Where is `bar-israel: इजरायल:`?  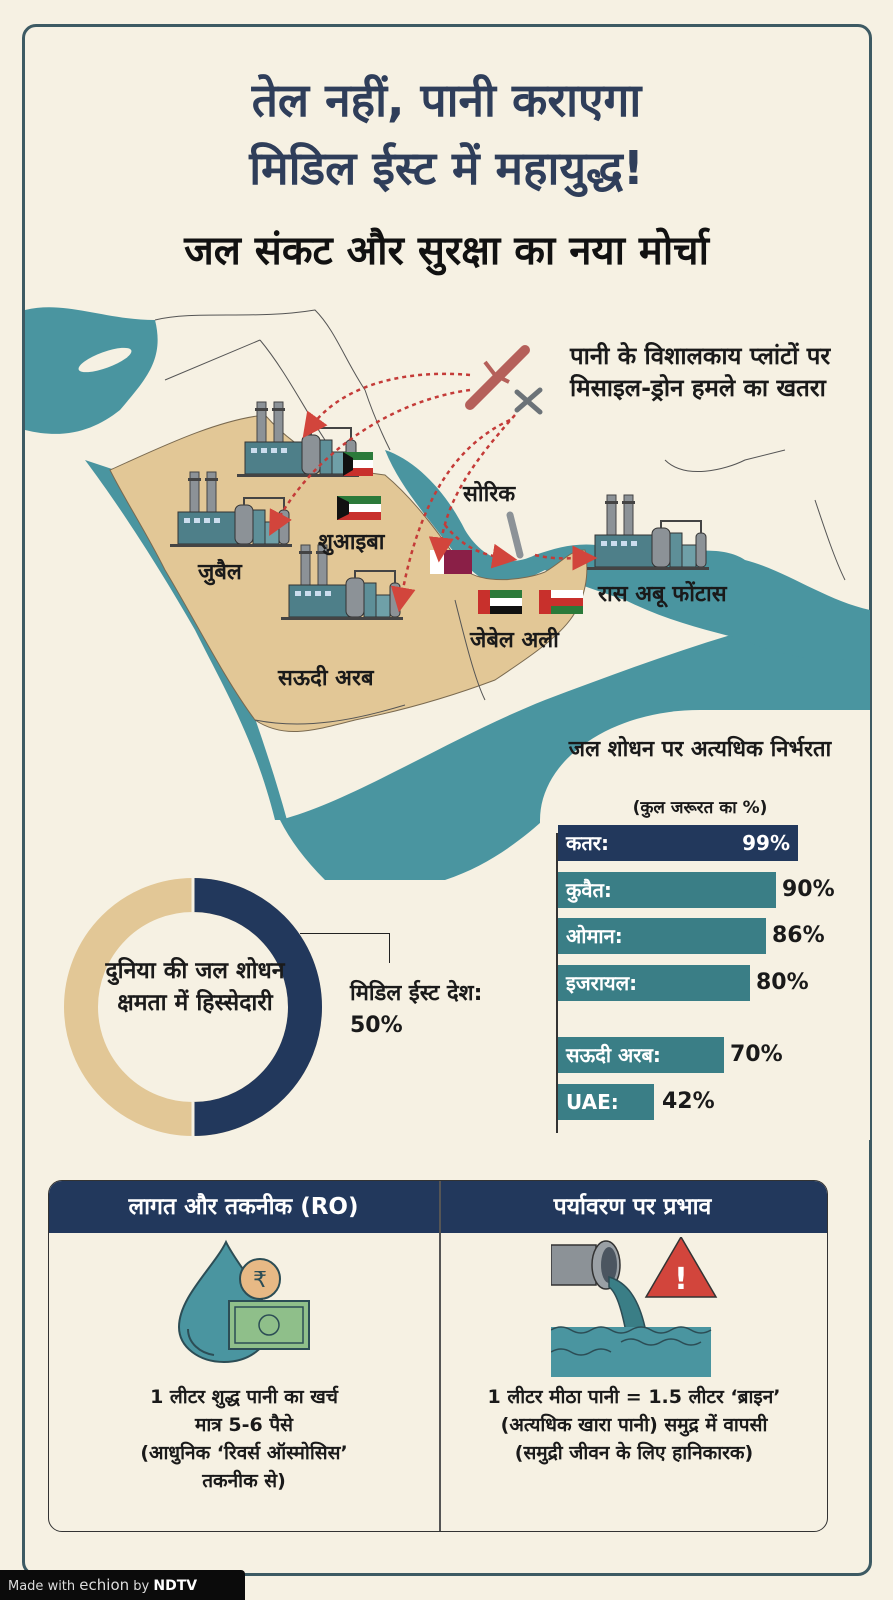 bar-israel: इजरायल: is located at coordinates (654, 983).